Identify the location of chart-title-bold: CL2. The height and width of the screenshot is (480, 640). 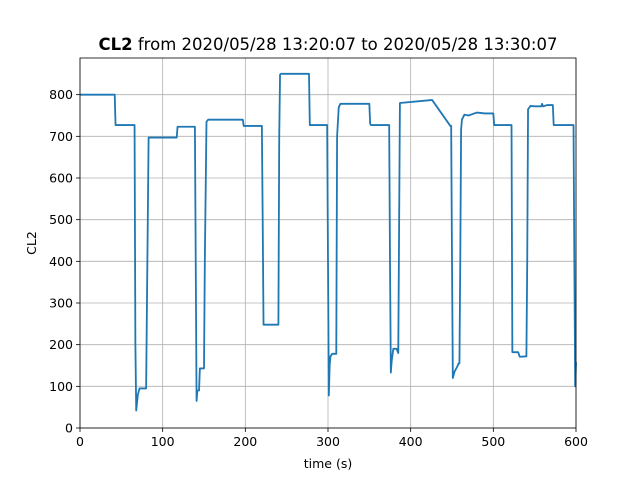
(116, 44).